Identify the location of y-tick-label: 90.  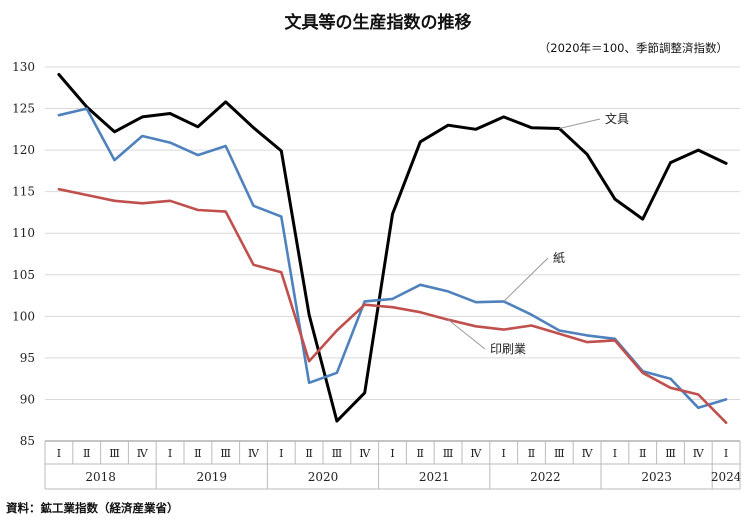
(27, 399).